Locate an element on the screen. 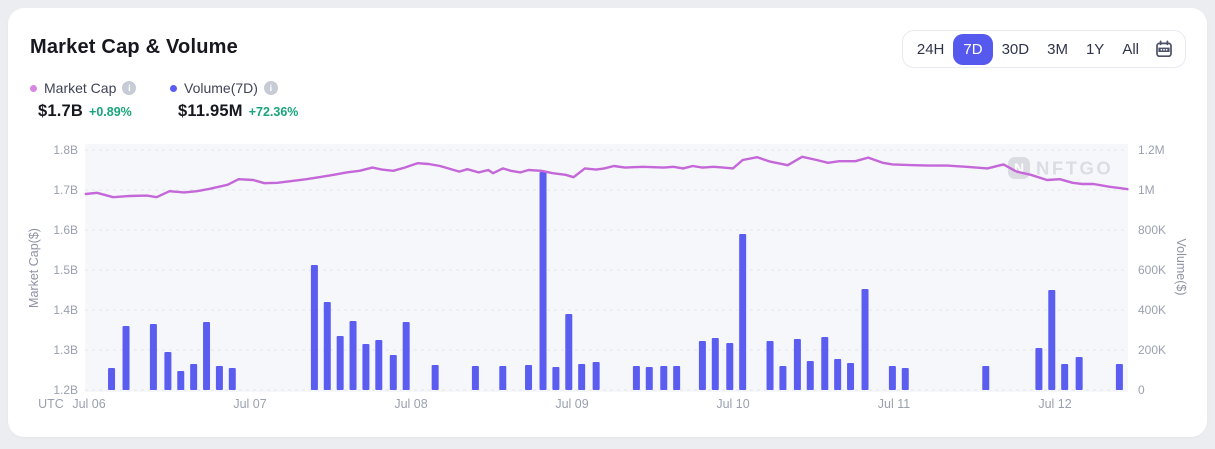 Image resolution: width=1215 pixels, height=449 pixels. calendar-button is located at coordinates (1164, 49).